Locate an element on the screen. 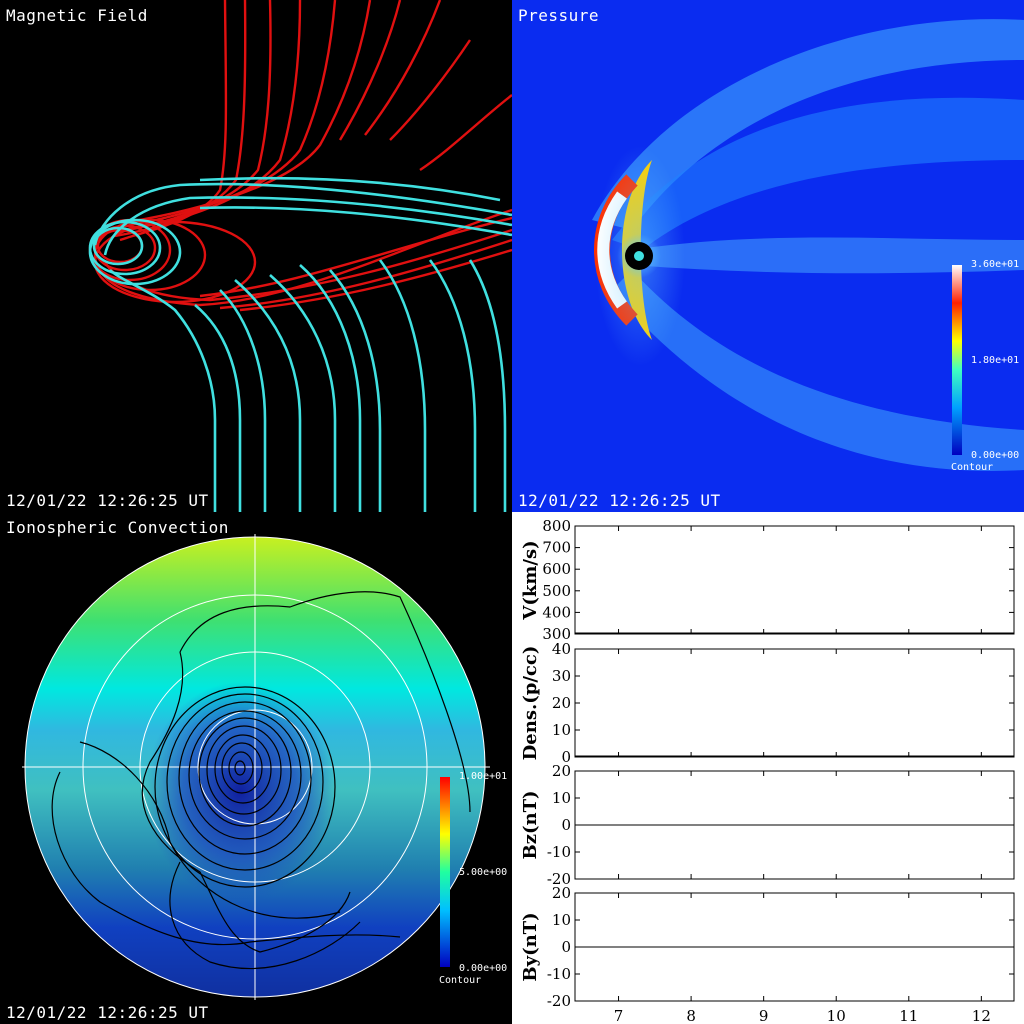 The height and width of the screenshot is (1024, 1024). y-tick-label: 600 is located at coordinates (556, 569).